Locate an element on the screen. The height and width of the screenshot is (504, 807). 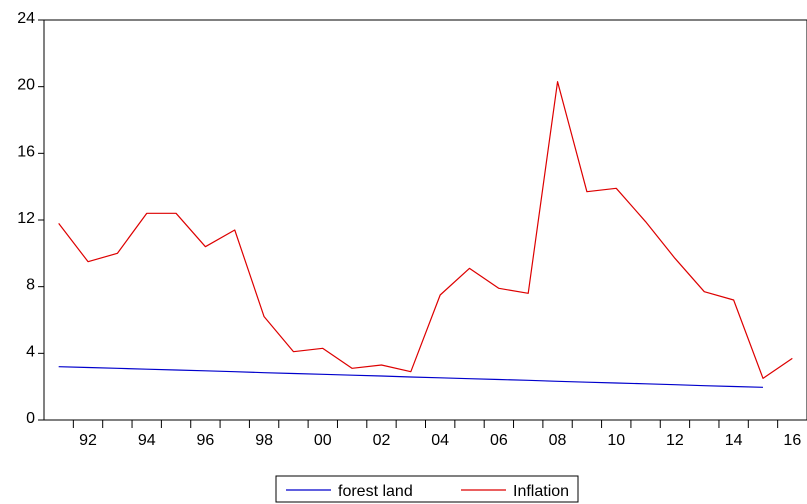
x-tick-label: 12 is located at coordinates (675, 440).